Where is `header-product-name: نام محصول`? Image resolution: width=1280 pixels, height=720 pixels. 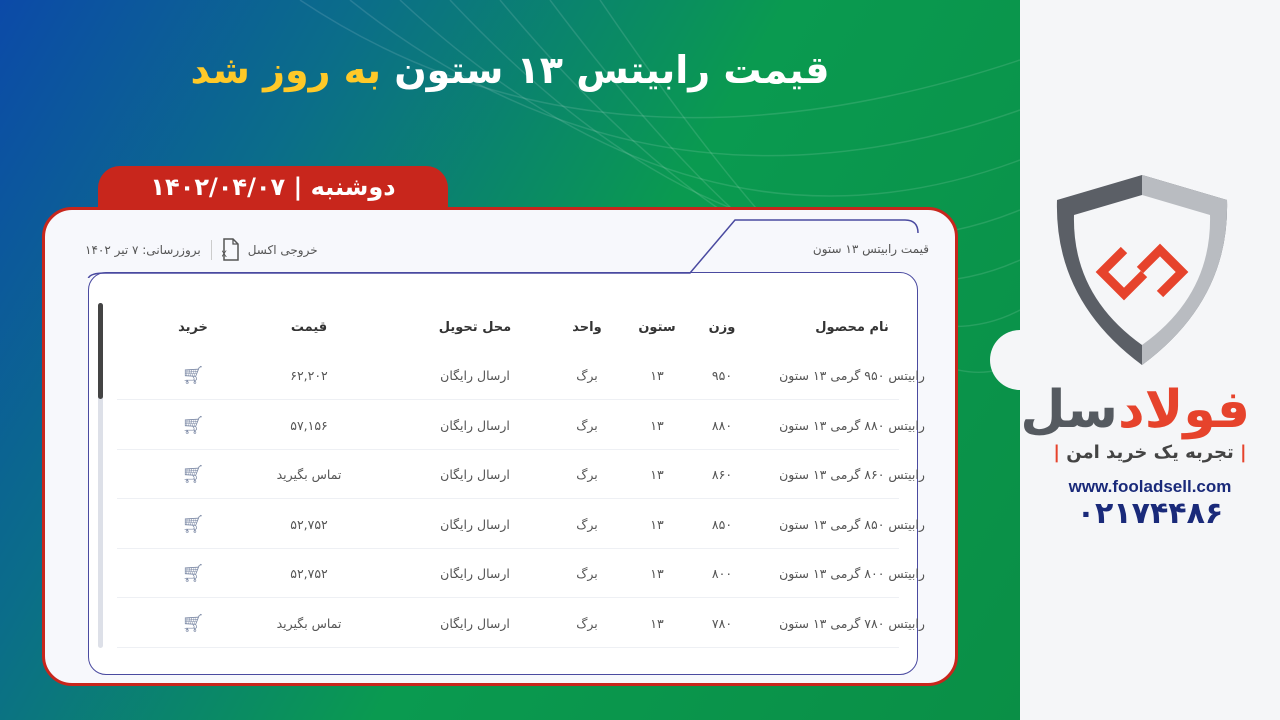 header-product-name: نام محصول is located at coordinates (852, 327).